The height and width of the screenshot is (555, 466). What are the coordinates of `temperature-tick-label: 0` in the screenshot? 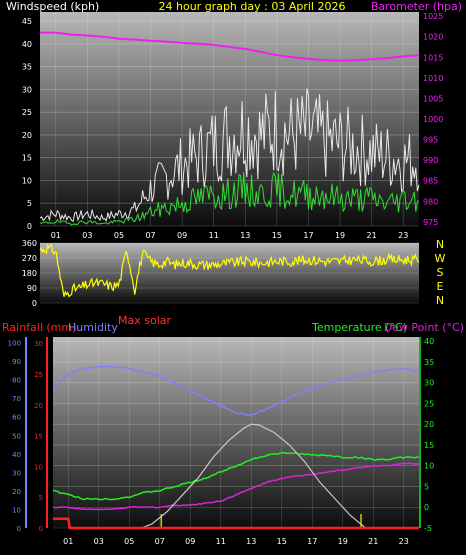 It's located at (426, 507).